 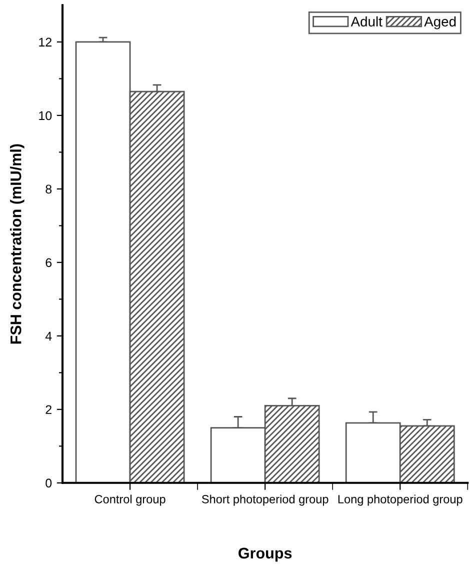 What do you see at coordinates (49, 189) in the screenshot?
I see `y-tick-label: 8` at bounding box center [49, 189].